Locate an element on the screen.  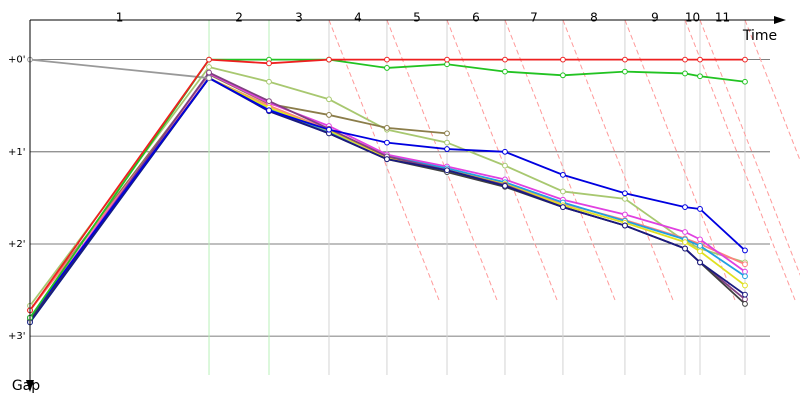
y-tick-label: +3' is located at coordinates (17, 336).